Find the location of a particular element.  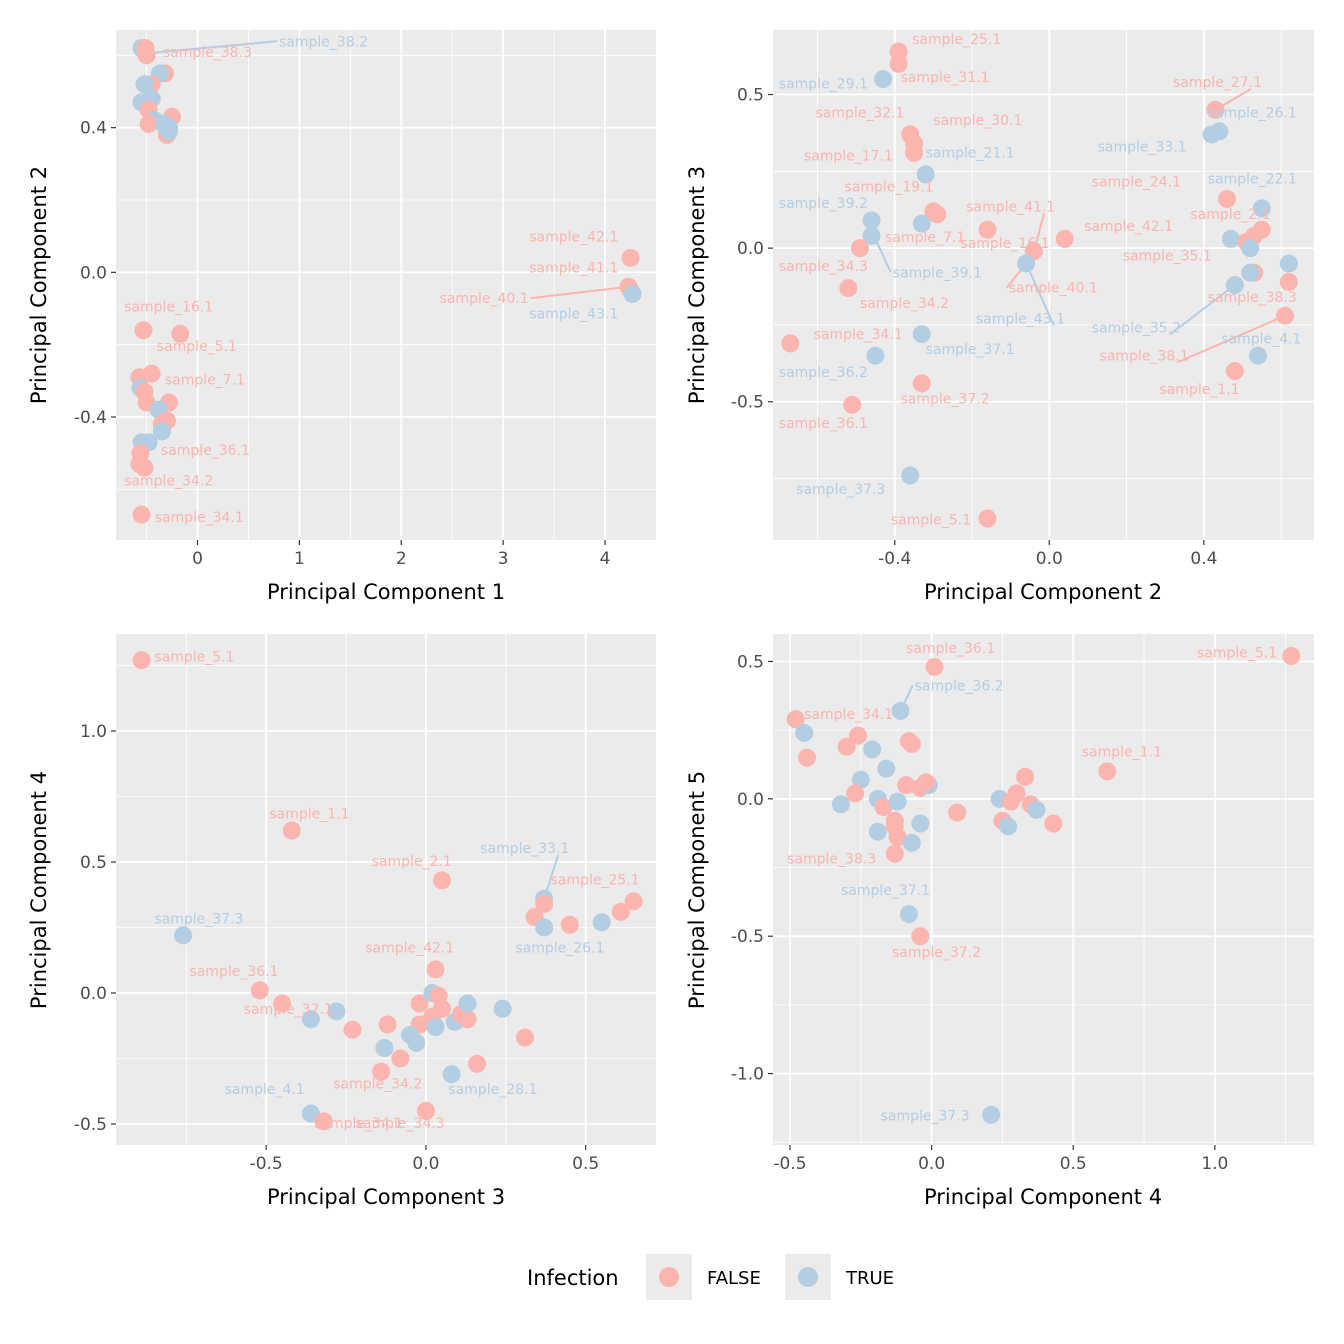

sample-label: sample_2.1 is located at coordinates (1230, 215).